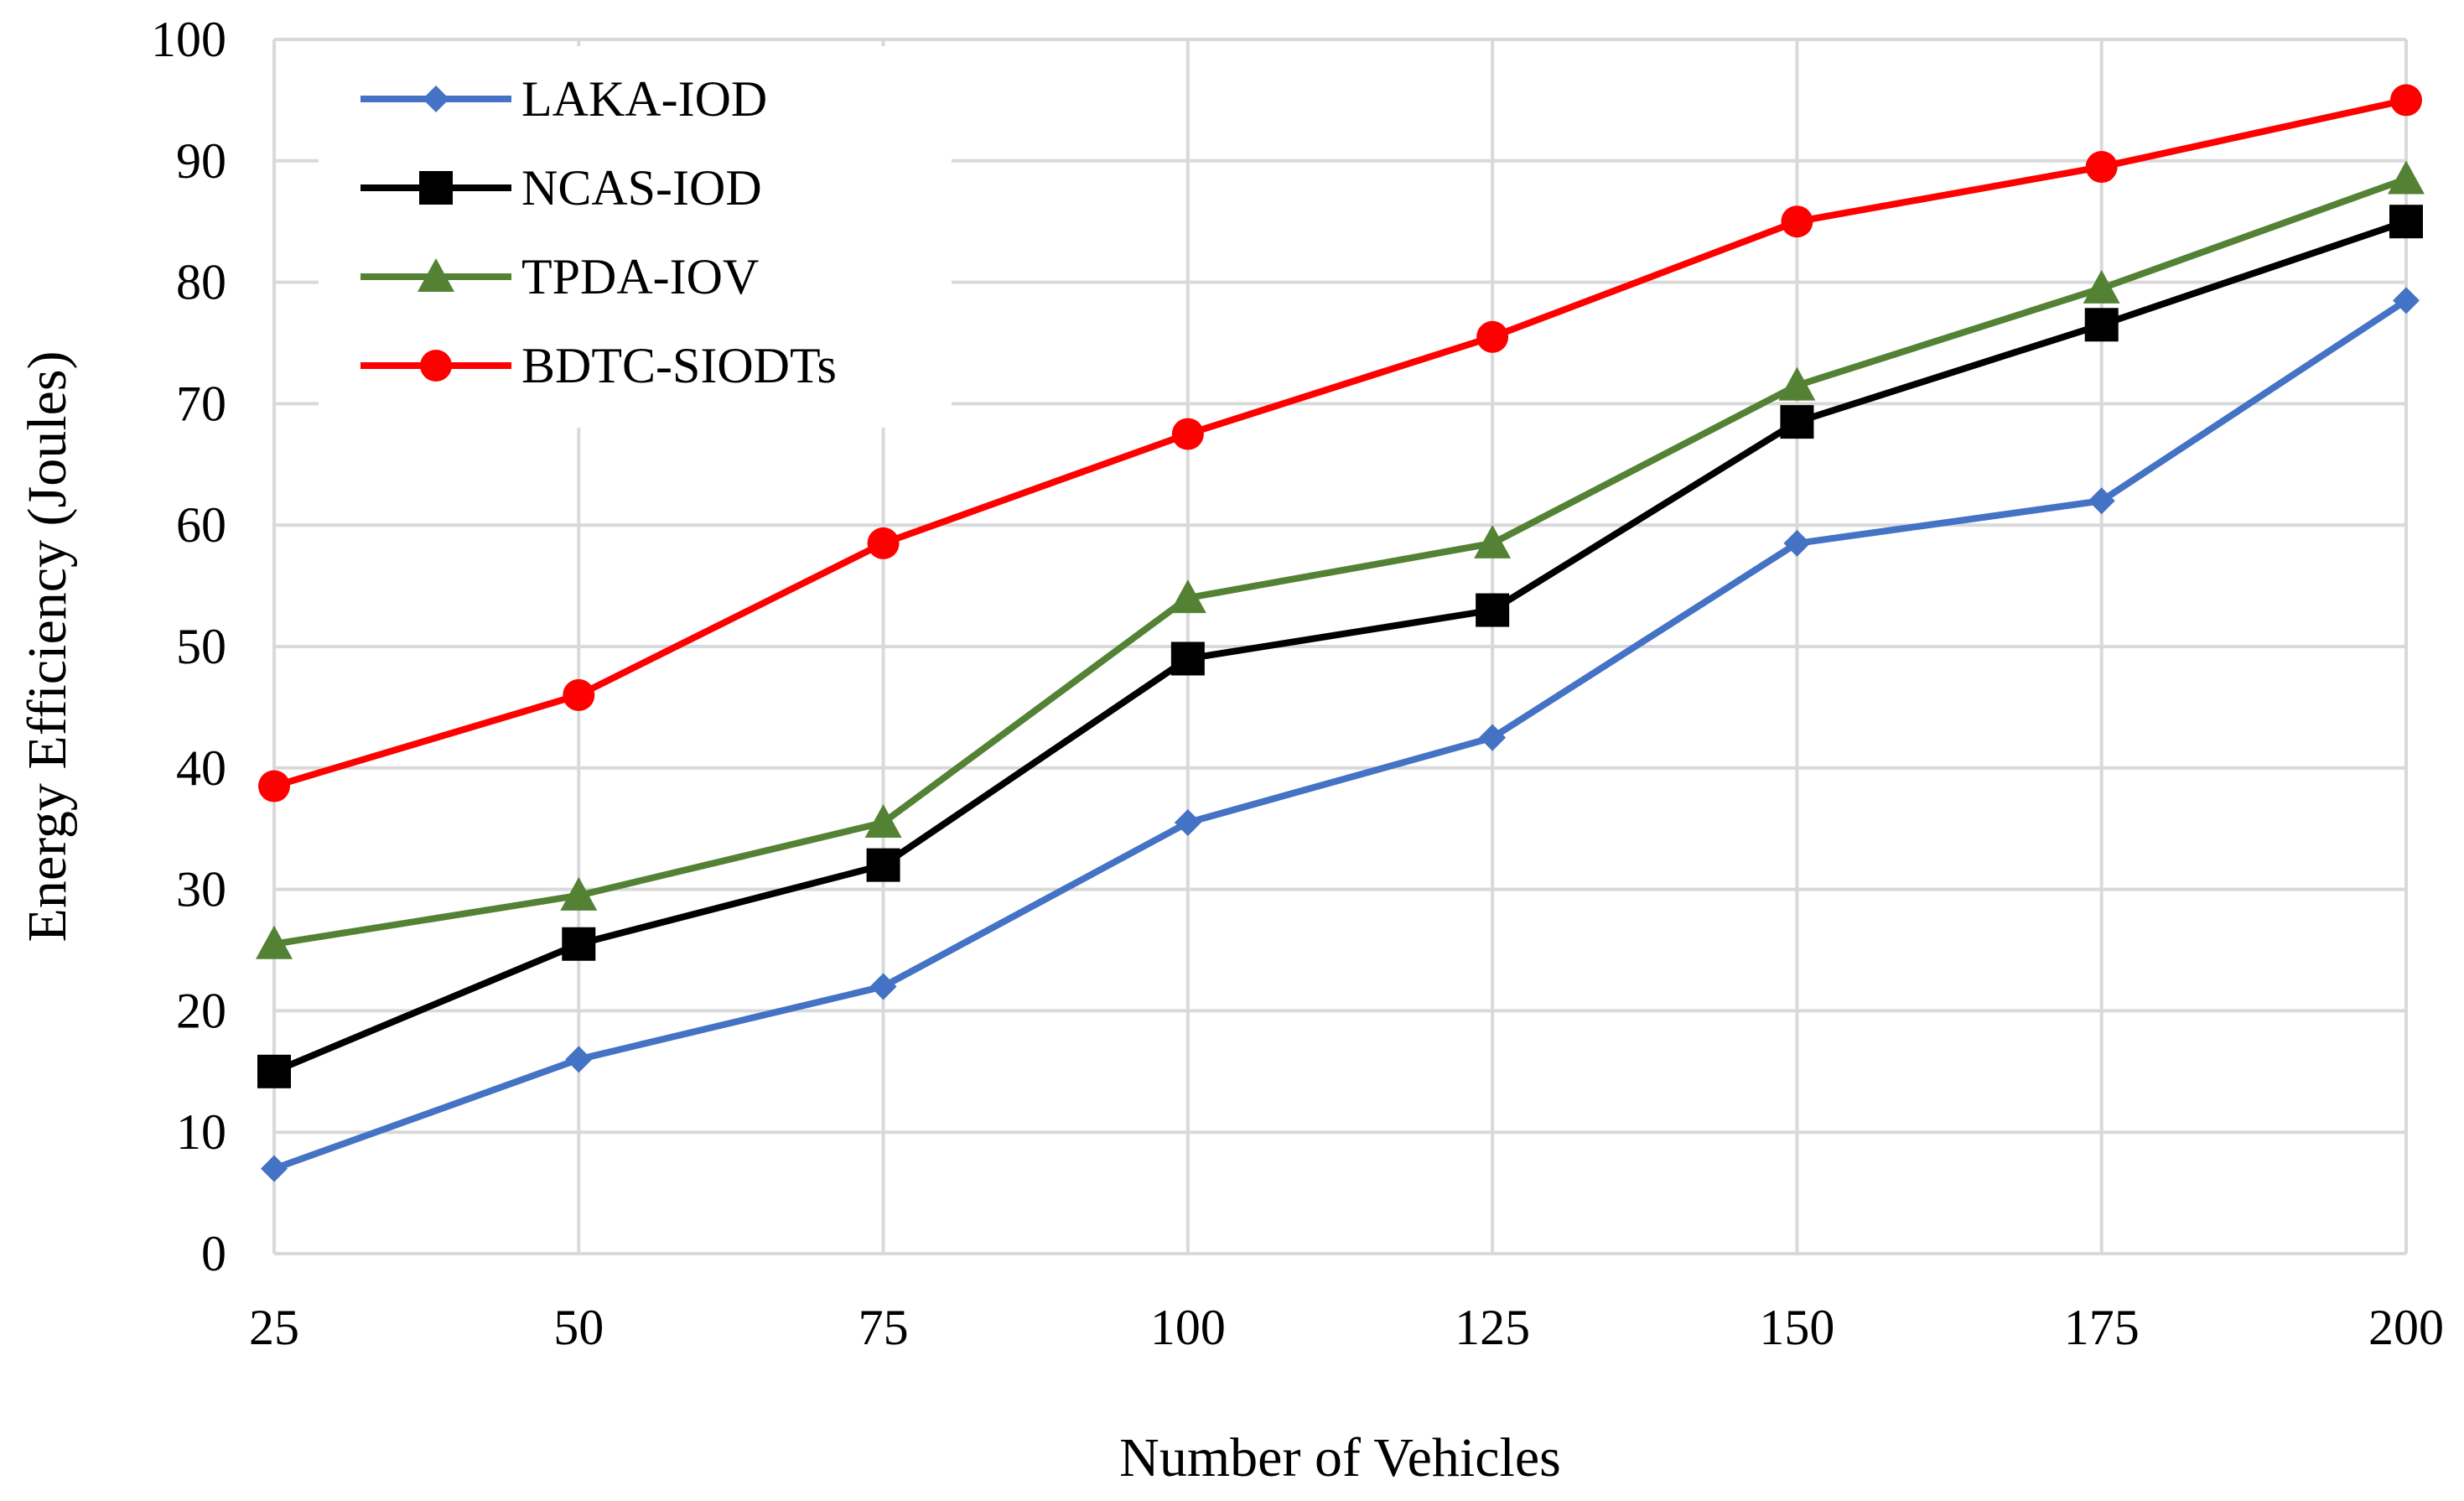  Describe the element at coordinates (201, 282) in the screenshot. I see `y-tick-label: 80` at that location.